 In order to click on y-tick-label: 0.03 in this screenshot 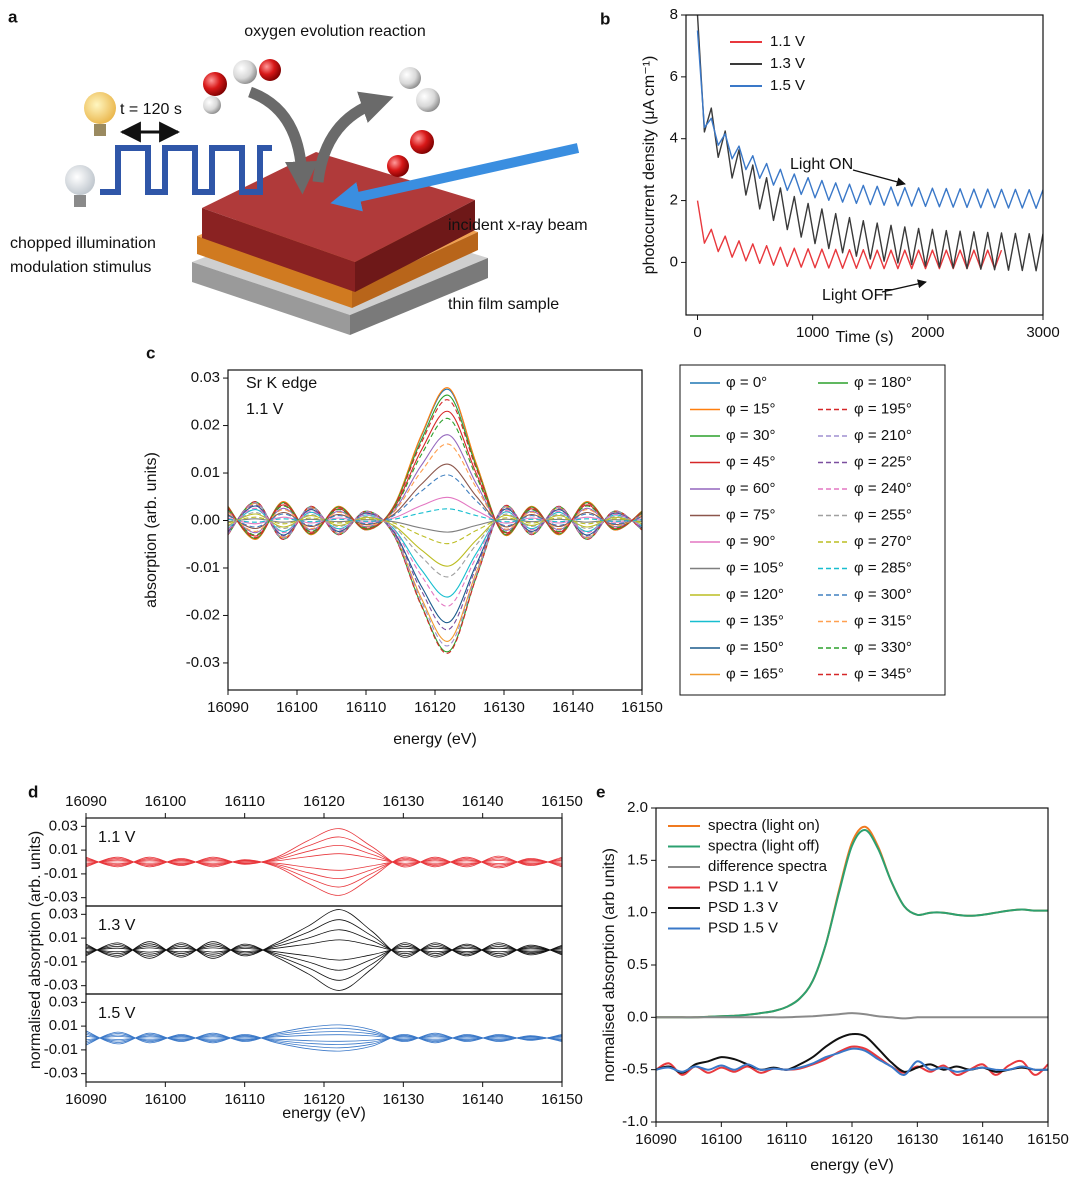, I will do `click(63, 825)`.